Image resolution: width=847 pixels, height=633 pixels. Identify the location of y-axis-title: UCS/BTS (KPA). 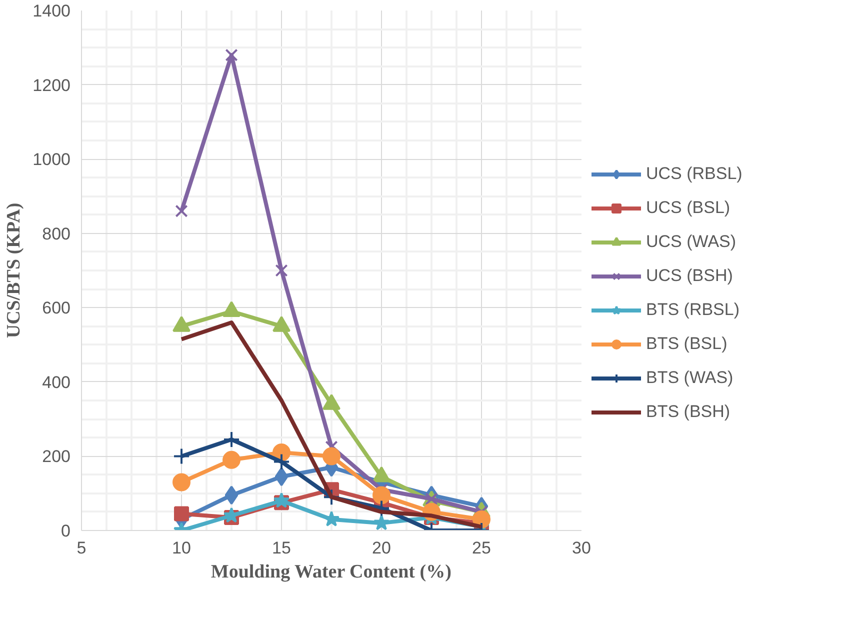
(14, 270).